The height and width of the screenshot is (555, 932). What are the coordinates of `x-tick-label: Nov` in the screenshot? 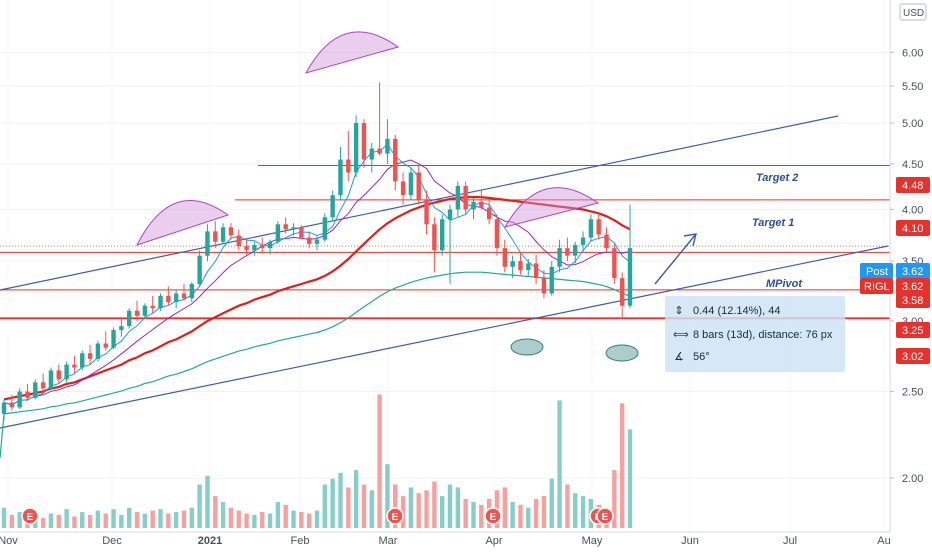 It's located at (9, 541).